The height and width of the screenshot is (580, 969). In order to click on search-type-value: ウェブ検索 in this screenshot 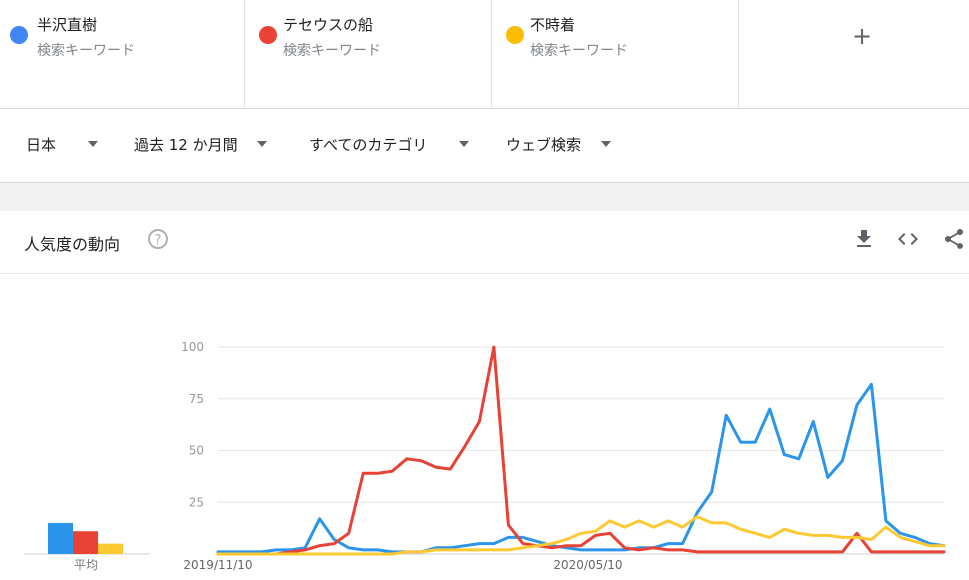, I will do `click(544, 145)`.